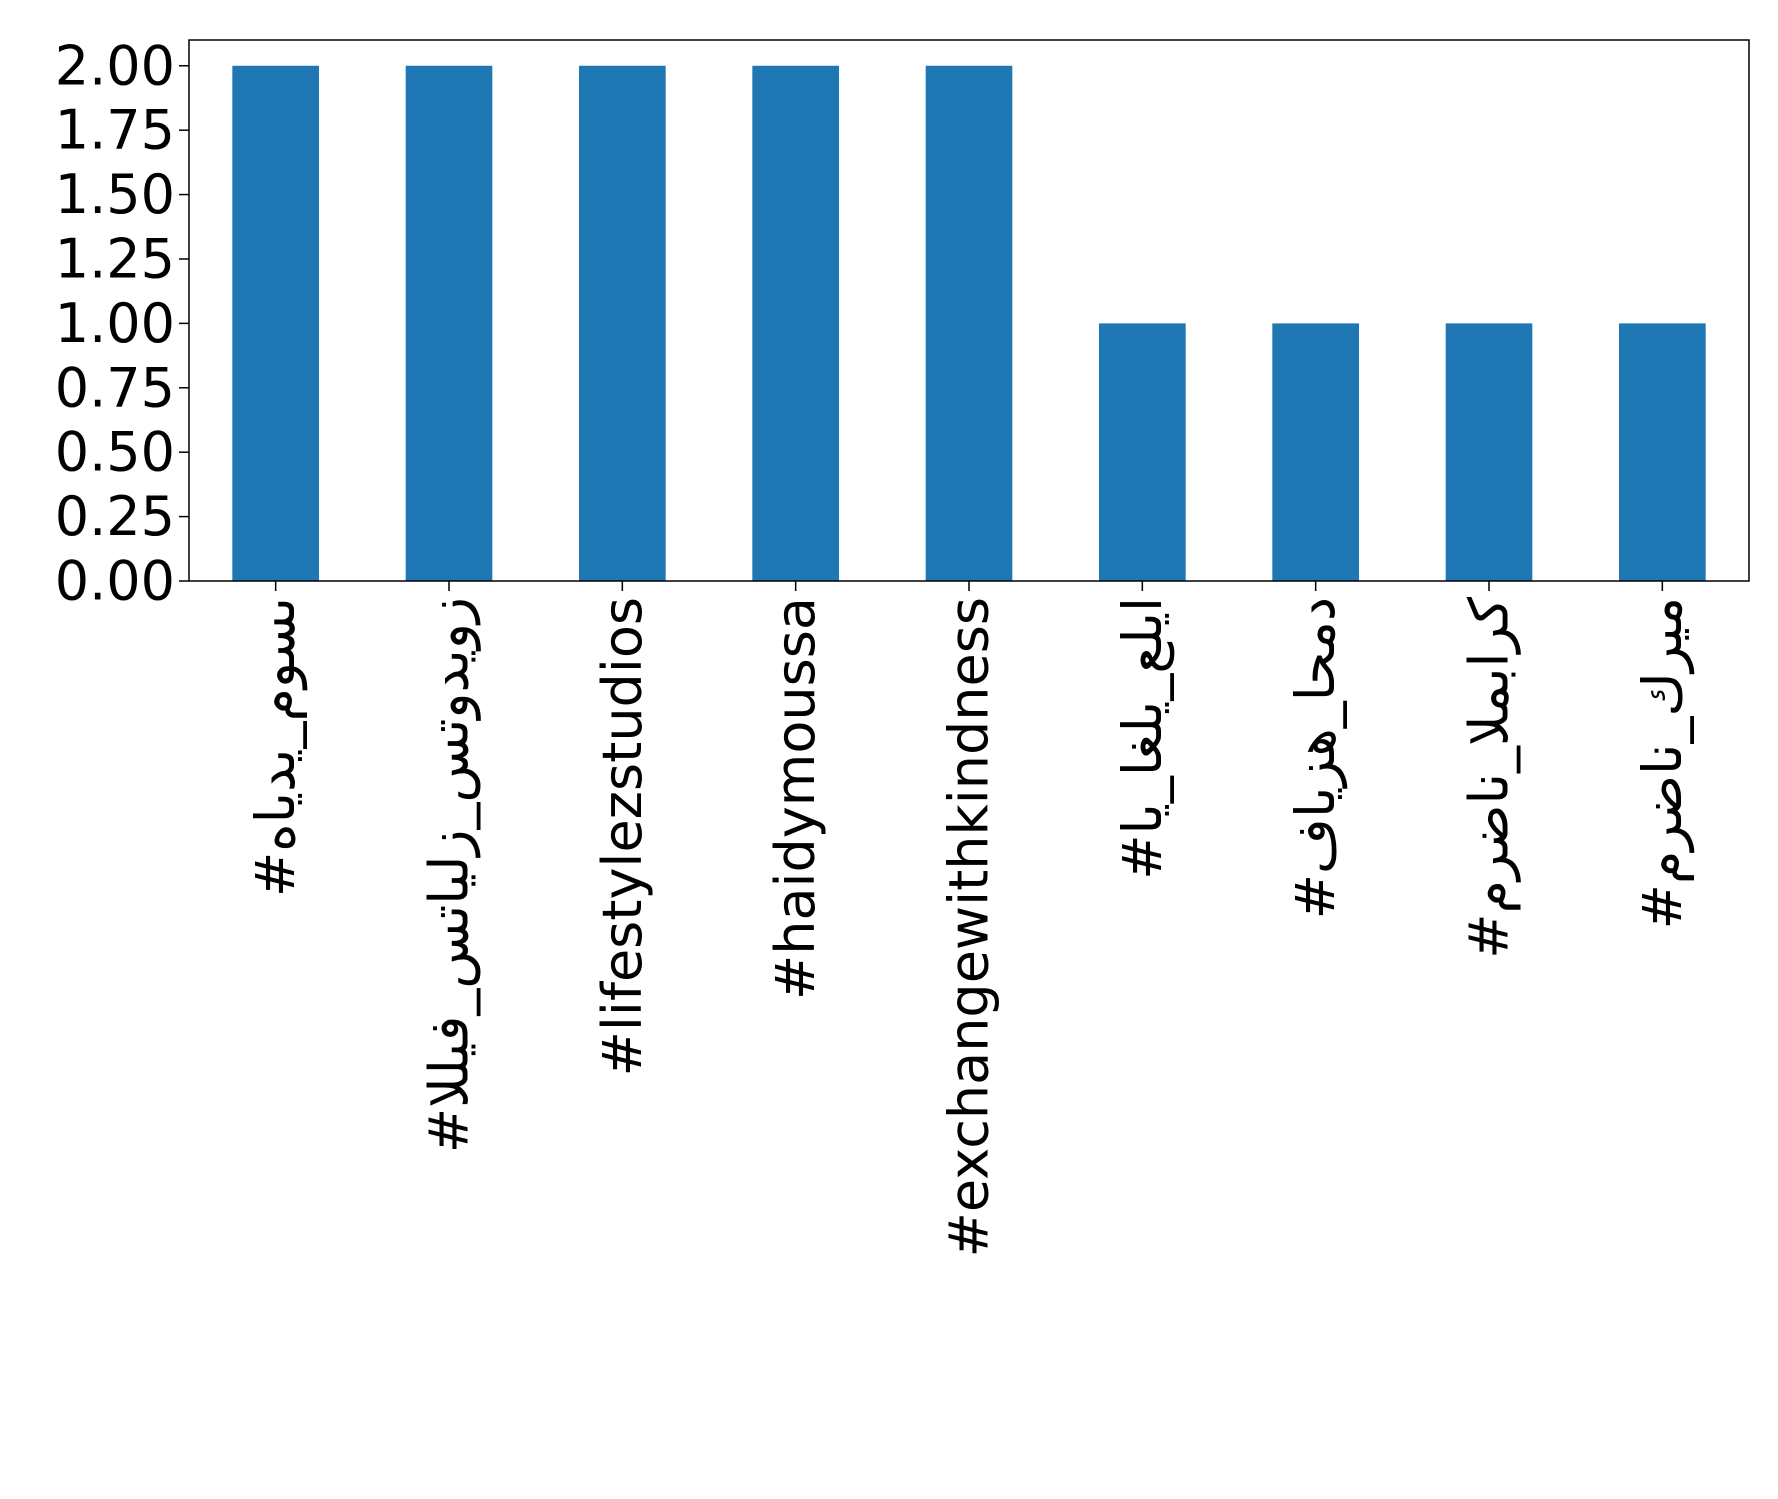 Image resolution: width=1778 pixels, height=1499 pixels. I want to click on y-tick-label: 0.00, so click(115, 581).